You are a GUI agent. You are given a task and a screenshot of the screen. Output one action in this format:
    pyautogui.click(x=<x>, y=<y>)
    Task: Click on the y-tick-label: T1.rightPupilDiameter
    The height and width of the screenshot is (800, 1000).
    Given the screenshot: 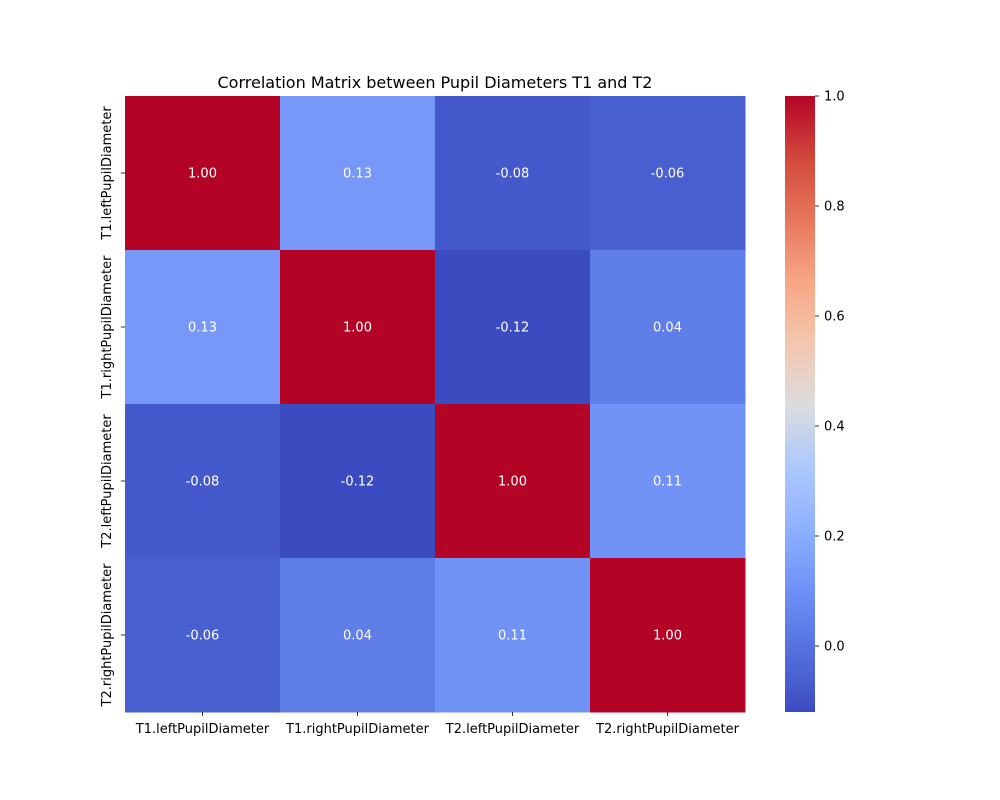 What is the action you would take?
    pyautogui.click(x=107, y=327)
    